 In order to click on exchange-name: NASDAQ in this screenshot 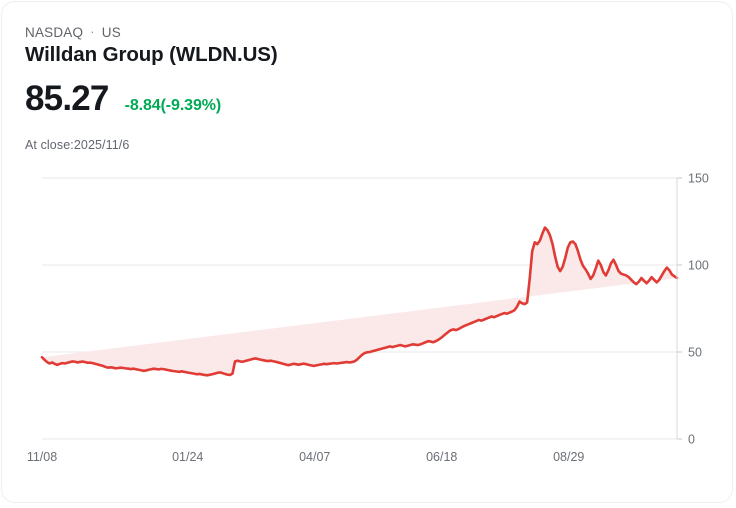, I will do `click(54, 32)`.